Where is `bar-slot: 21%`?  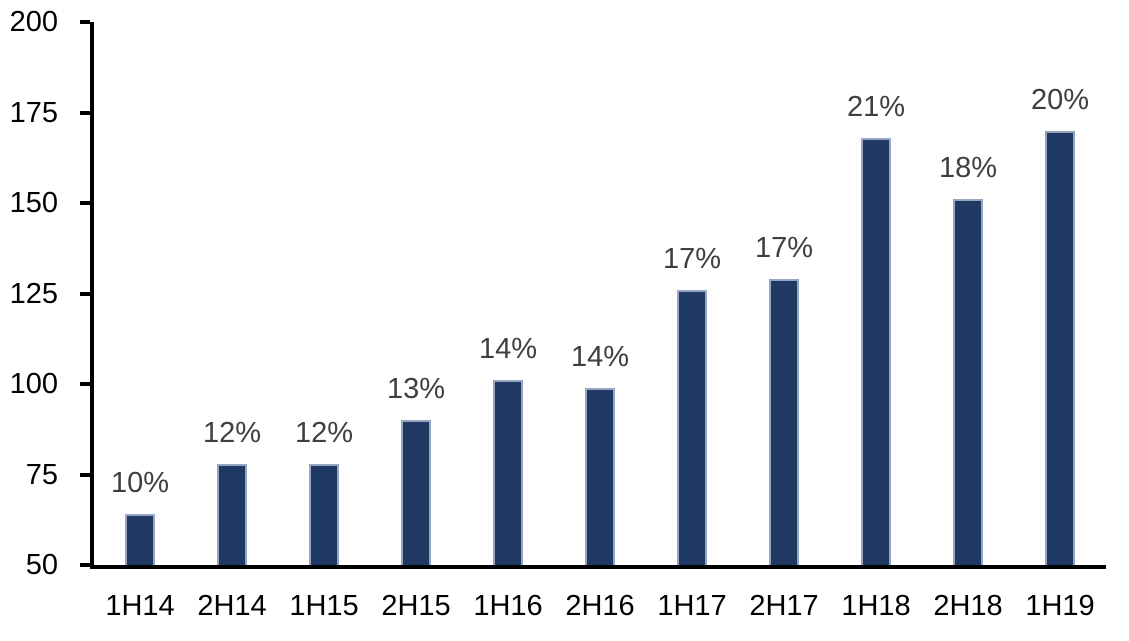
bar-slot: 21% is located at coordinates (876, 293).